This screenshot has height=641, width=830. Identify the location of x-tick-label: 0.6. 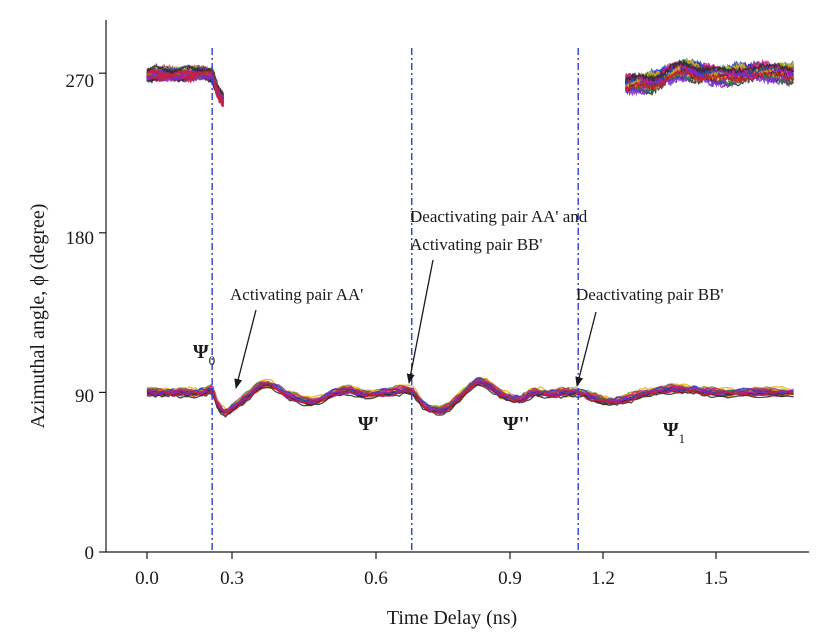
(376, 578).